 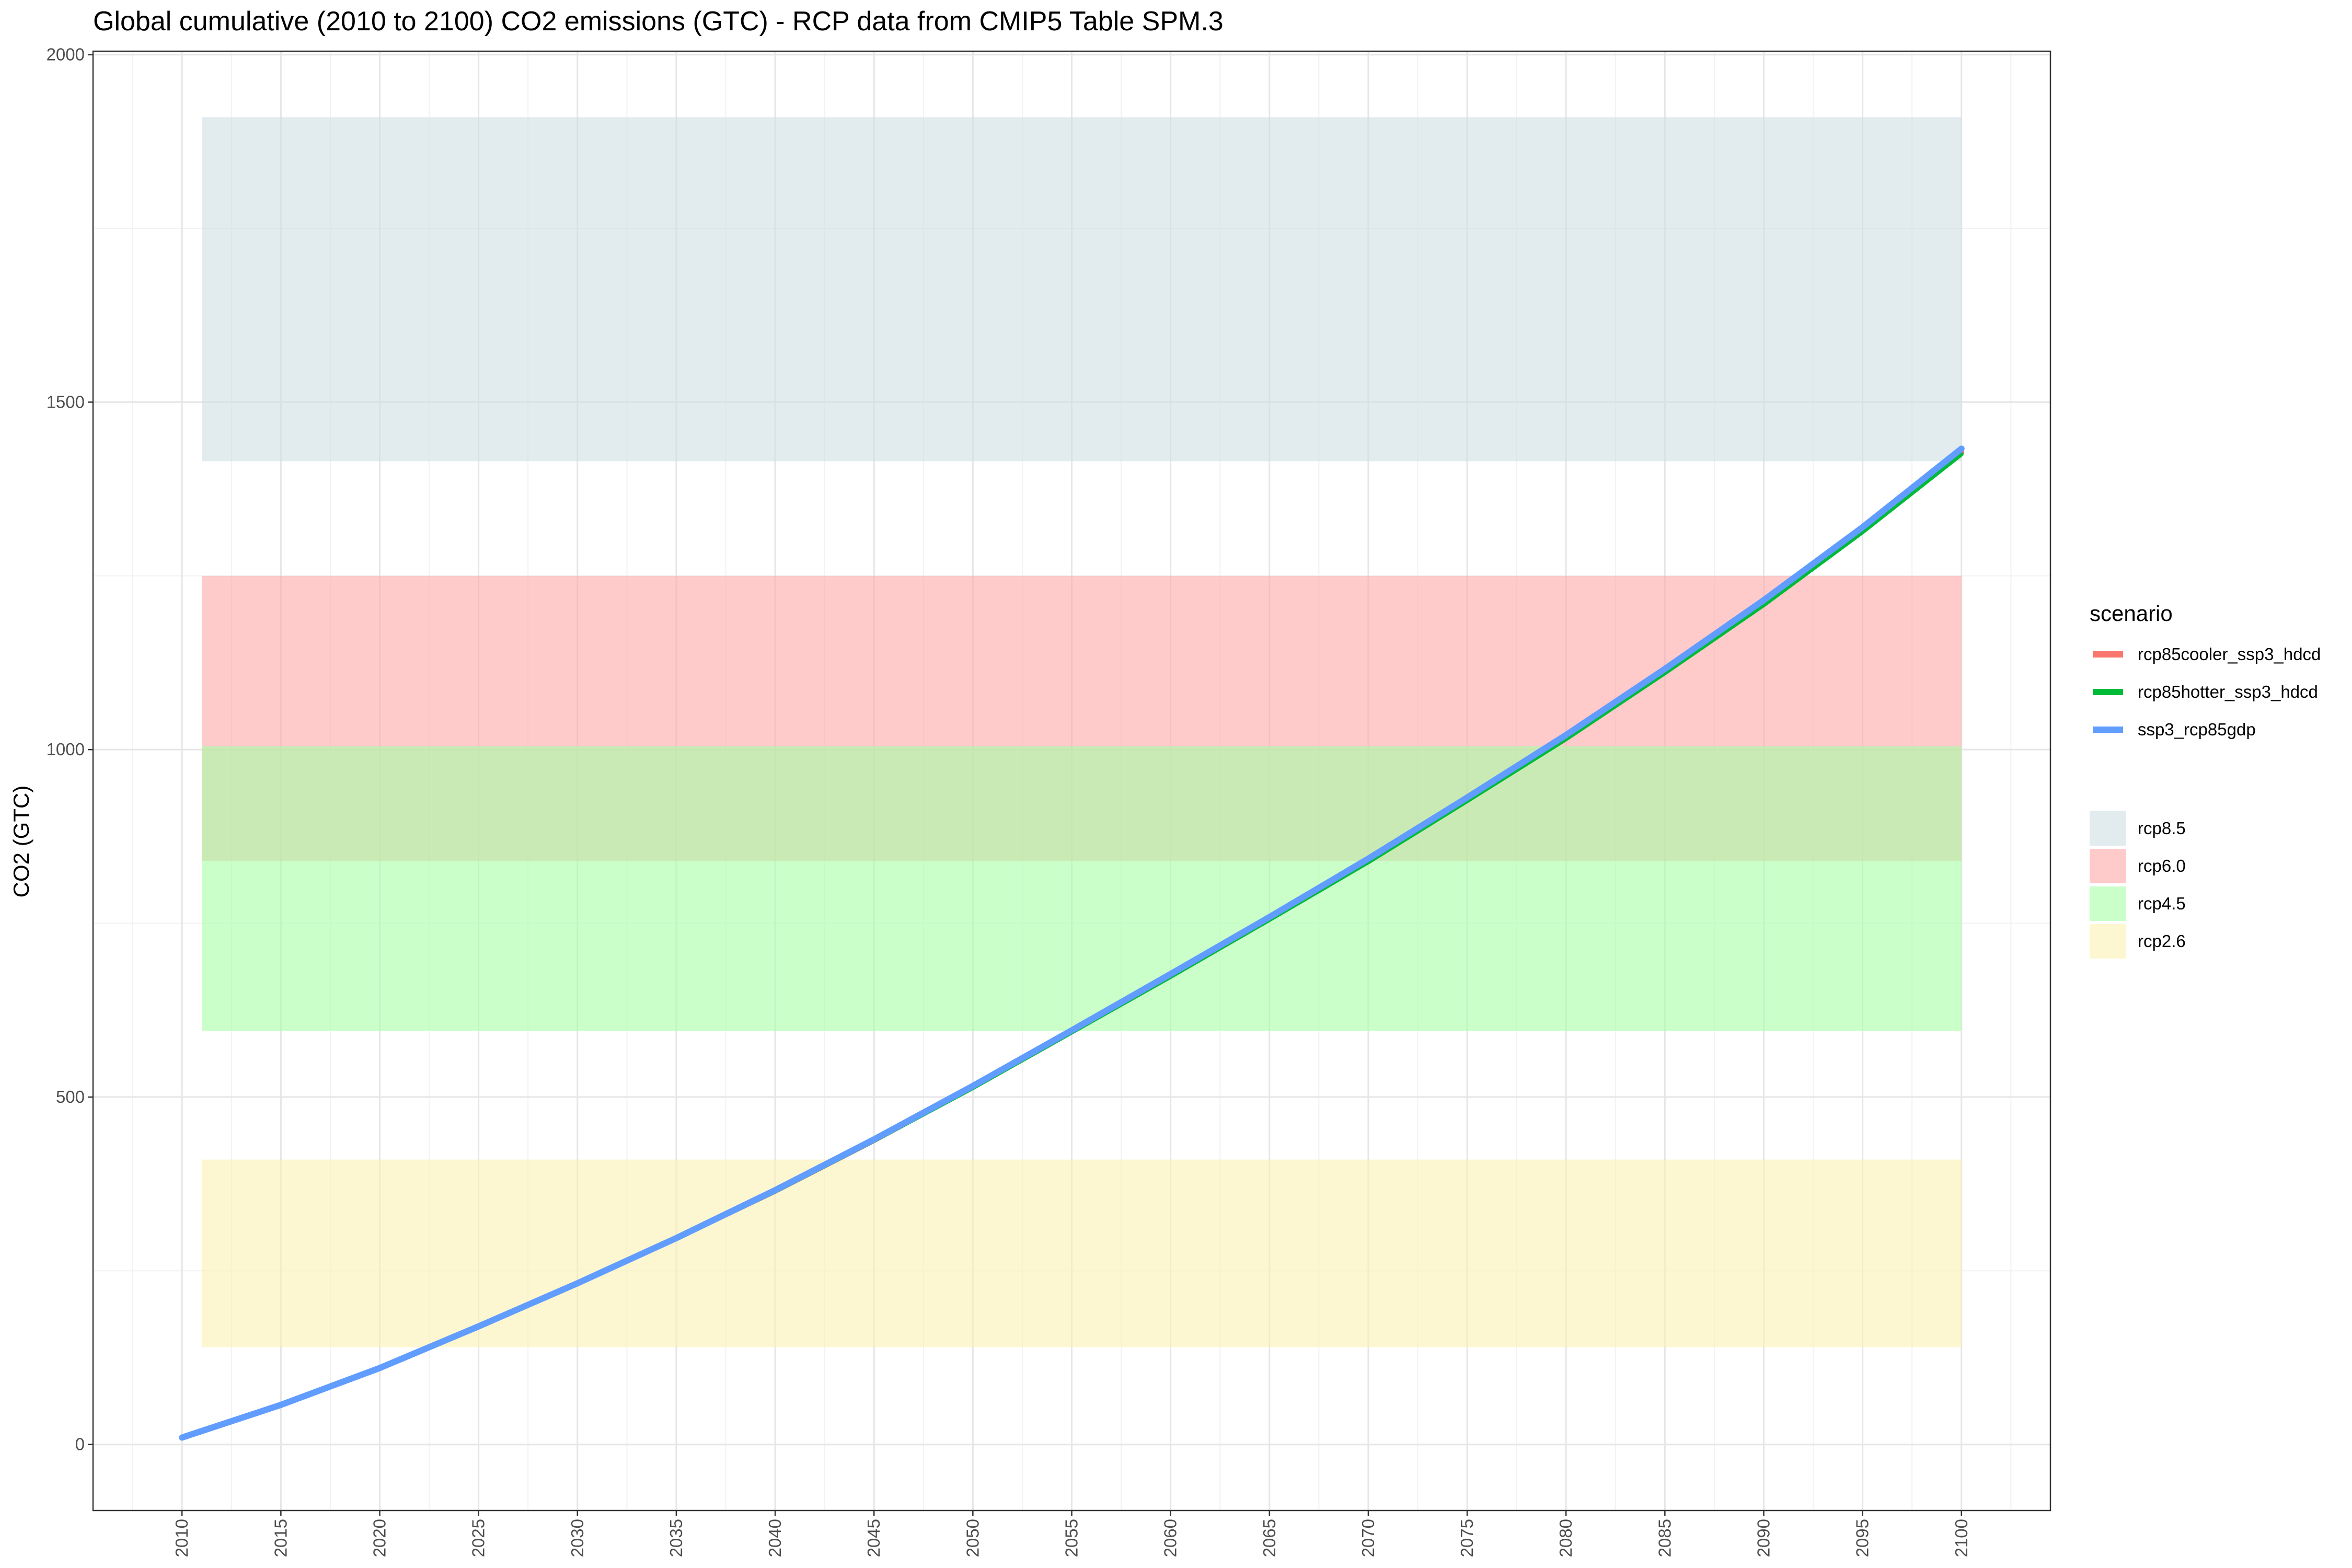 I want to click on x-tick-label: 2030, so click(x=577, y=1538).